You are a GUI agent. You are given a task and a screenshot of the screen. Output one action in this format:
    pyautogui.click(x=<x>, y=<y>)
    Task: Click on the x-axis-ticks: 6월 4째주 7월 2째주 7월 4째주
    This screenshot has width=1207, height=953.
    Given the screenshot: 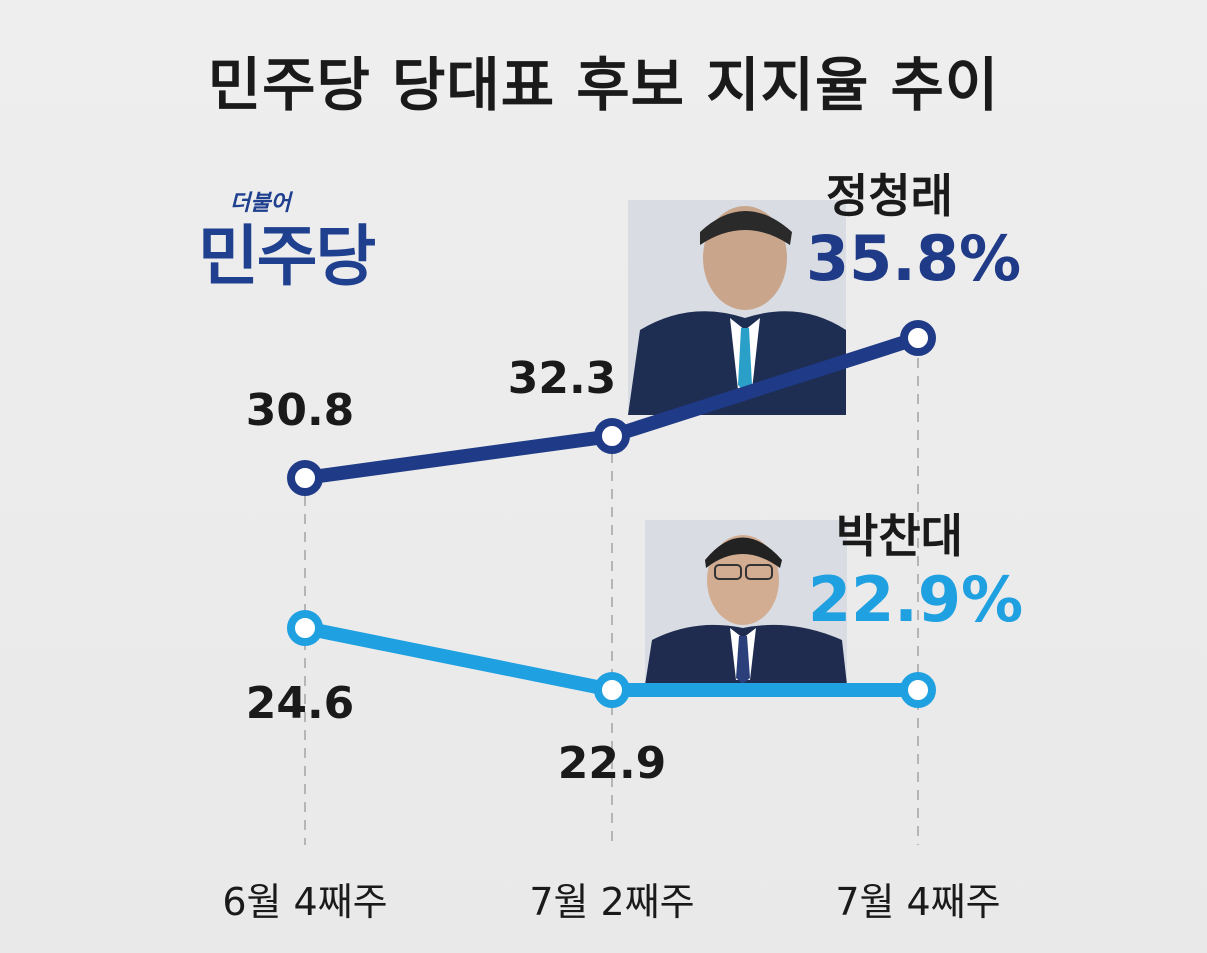 What is the action you would take?
    pyautogui.click(x=611, y=902)
    